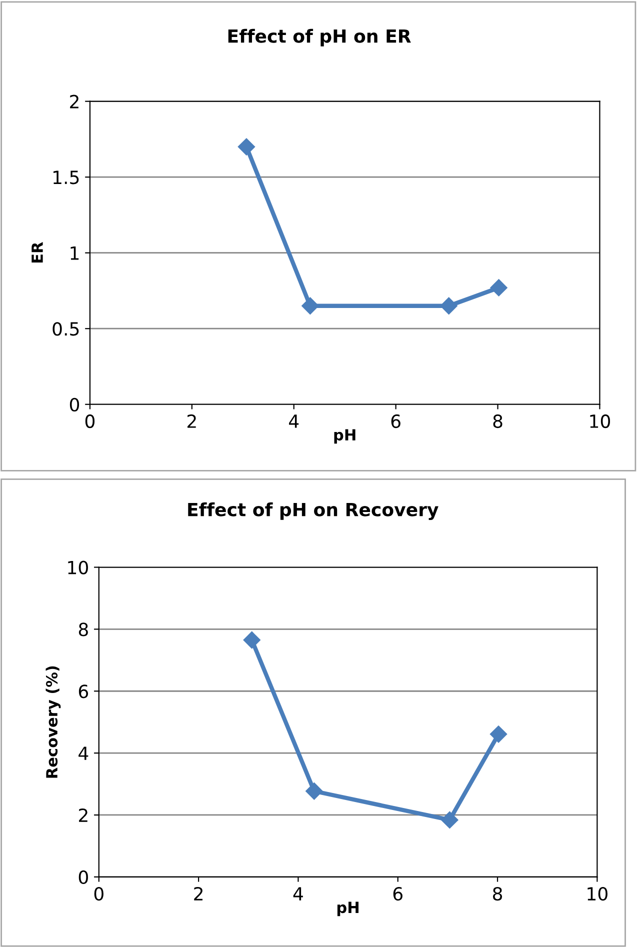 The image size is (638, 947). Describe the element at coordinates (313, 511) in the screenshot. I see `chart-title: Effect of pH on Recovery` at that location.